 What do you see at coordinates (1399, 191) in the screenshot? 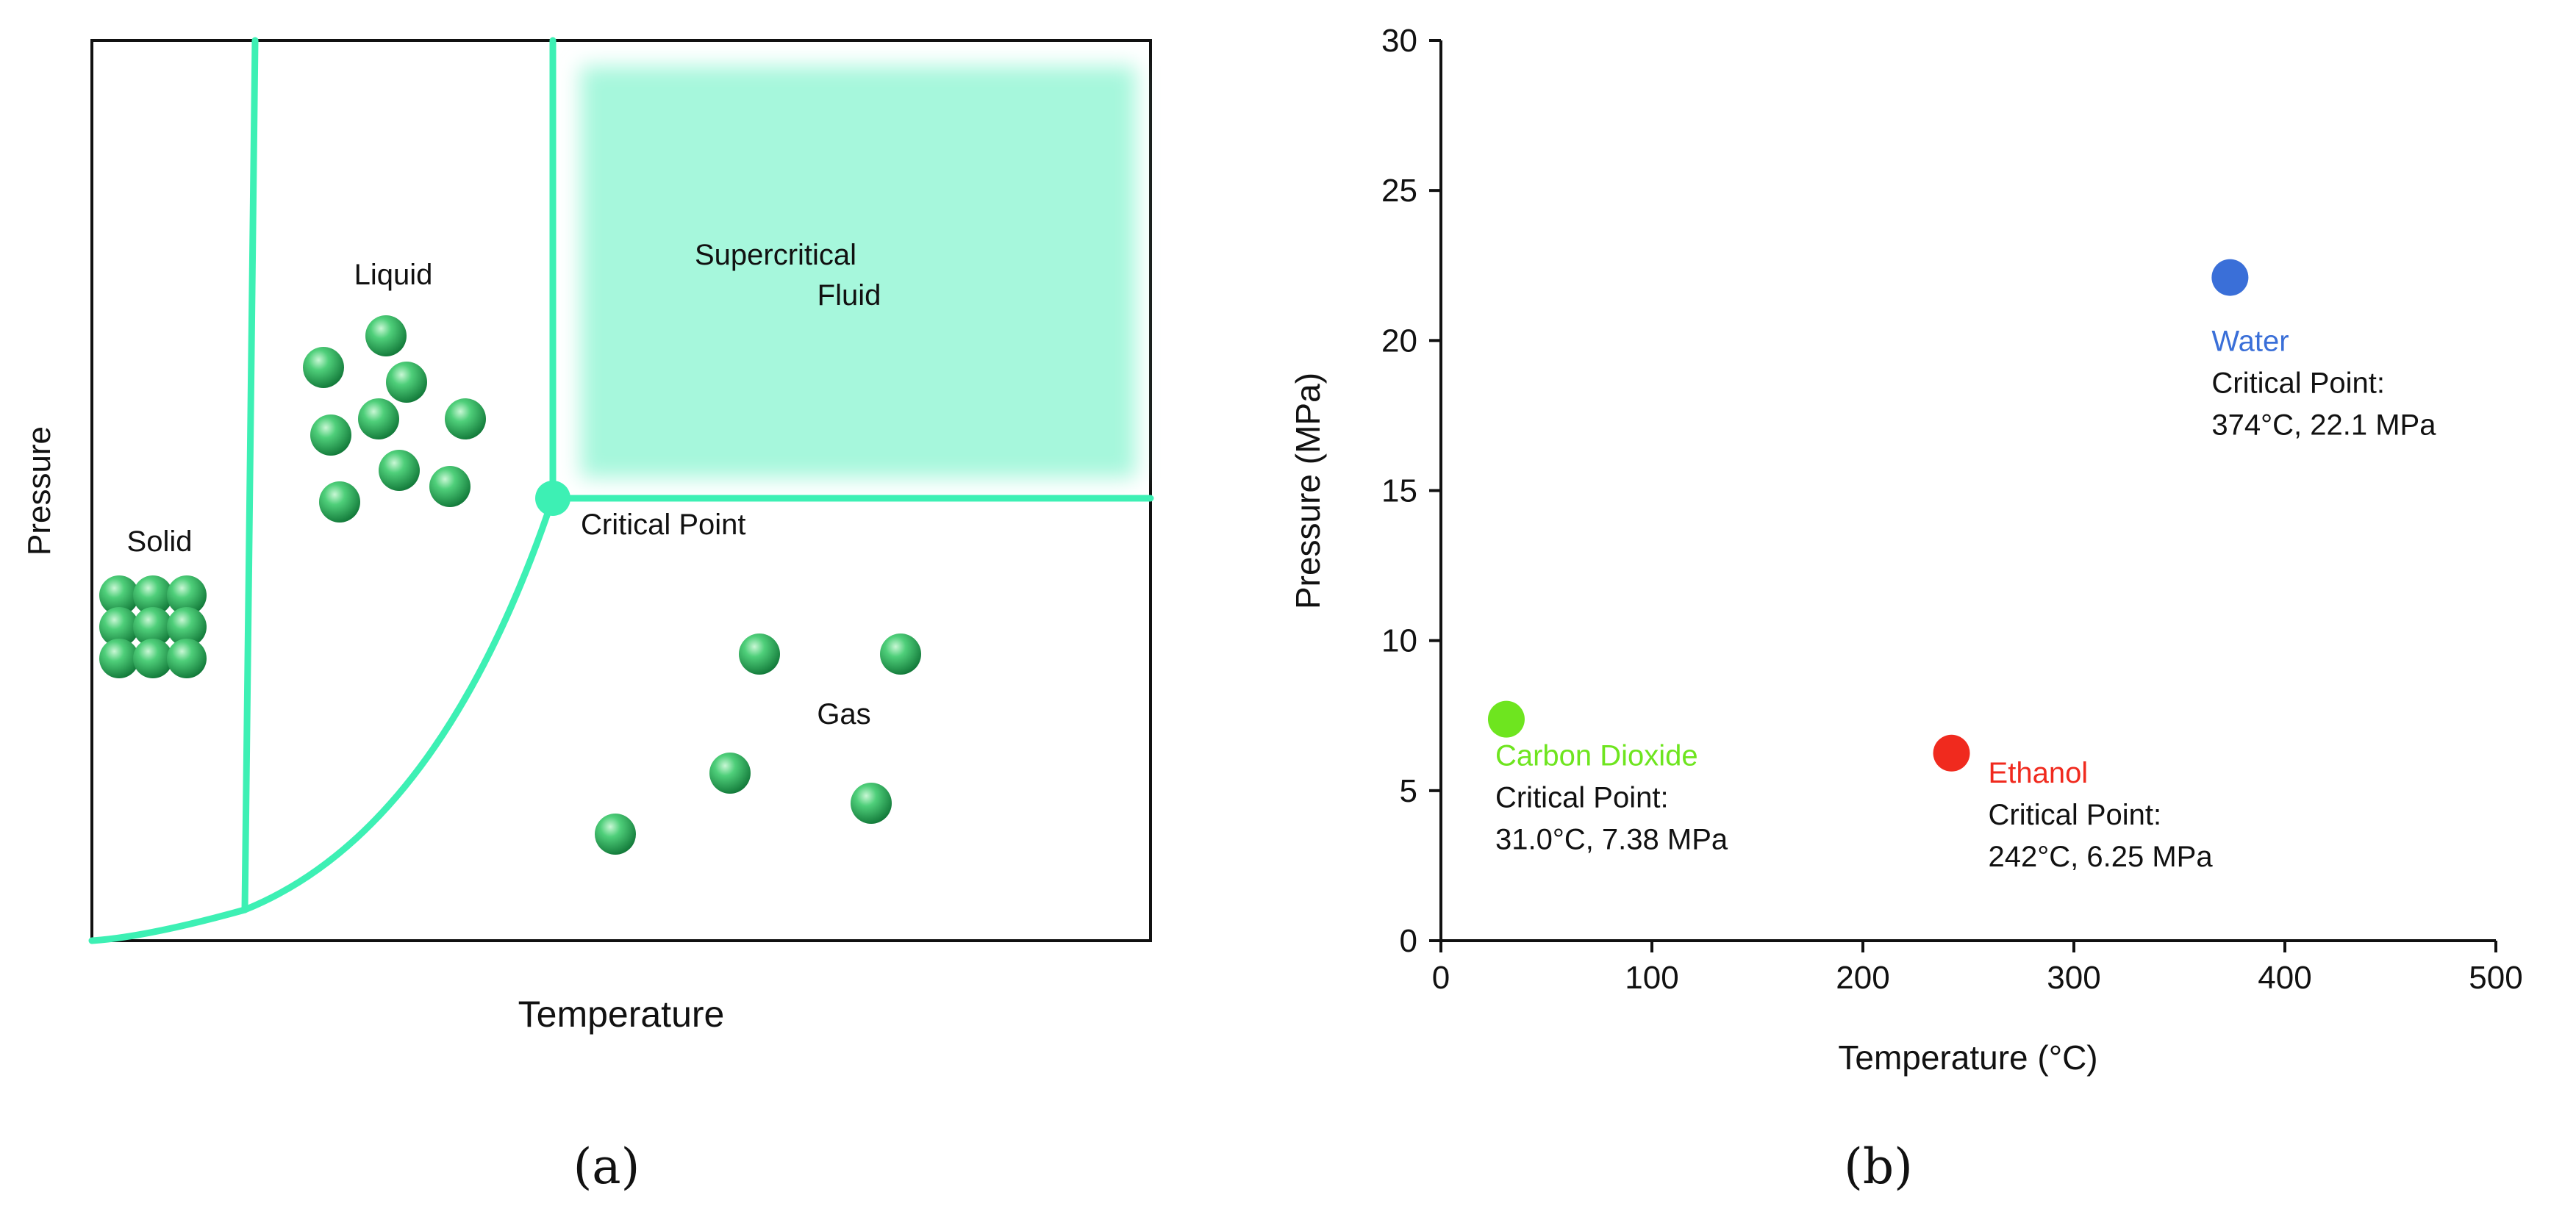
I see `y-tick-label: 25` at bounding box center [1399, 191].